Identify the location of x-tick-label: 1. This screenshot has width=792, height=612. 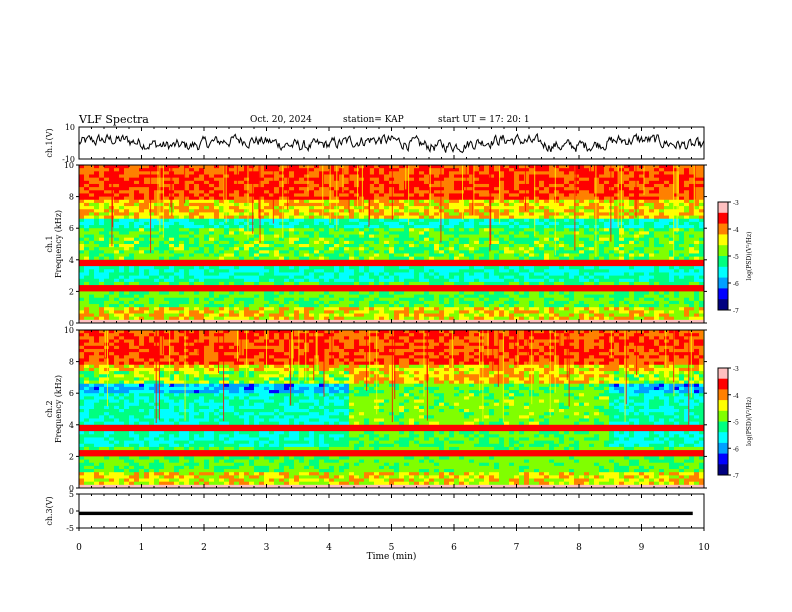
(142, 548).